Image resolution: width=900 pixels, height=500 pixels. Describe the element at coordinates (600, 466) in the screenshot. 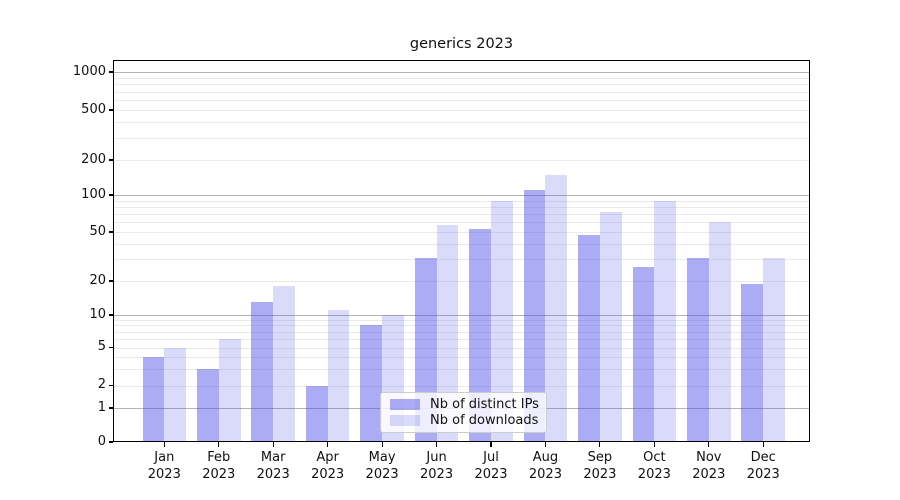

I see `x-tick-label: Sep 2023` at that location.